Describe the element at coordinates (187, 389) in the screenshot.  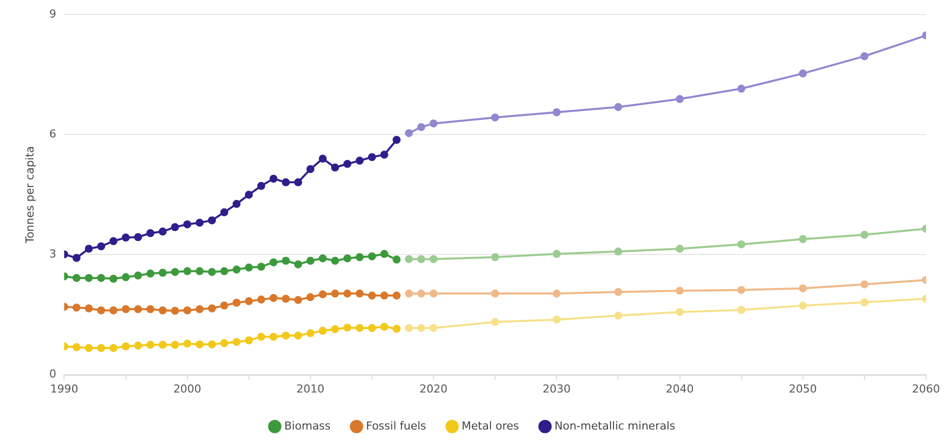
I see `x-tick-label: 2000` at that location.